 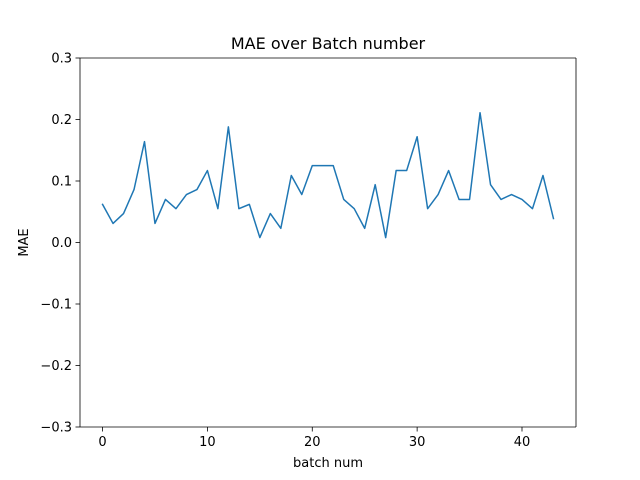 What do you see at coordinates (56, 305) in the screenshot?
I see `y-tick-label: −0.1` at bounding box center [56, 305].